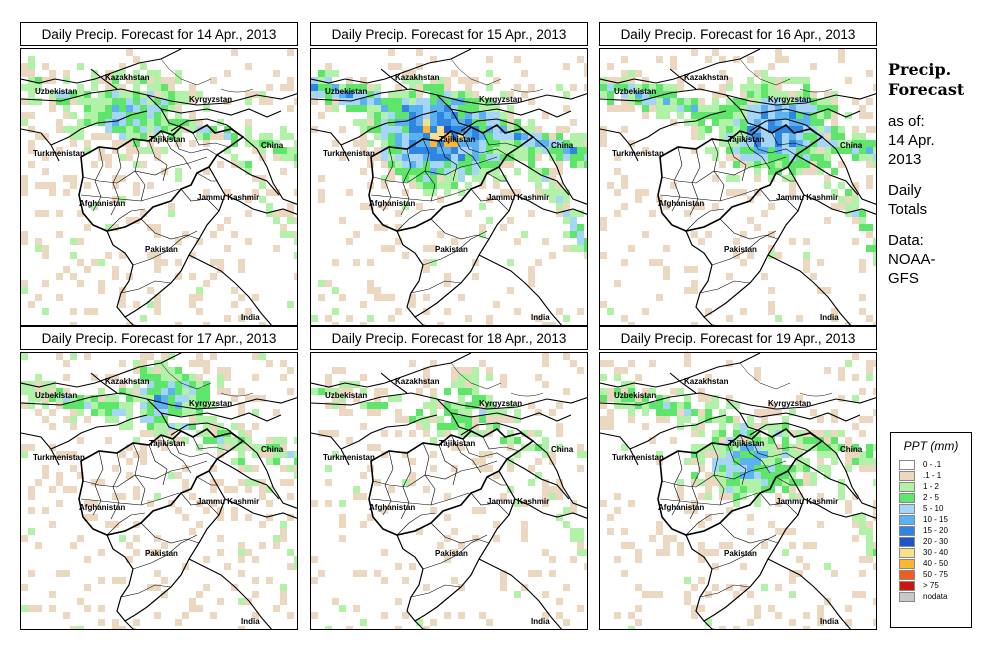 This screenshot has height=649, width=983. Describe the element at coordinates (935, 541) in the screenshot. I see `legend-label: 20 - 30` at that location.